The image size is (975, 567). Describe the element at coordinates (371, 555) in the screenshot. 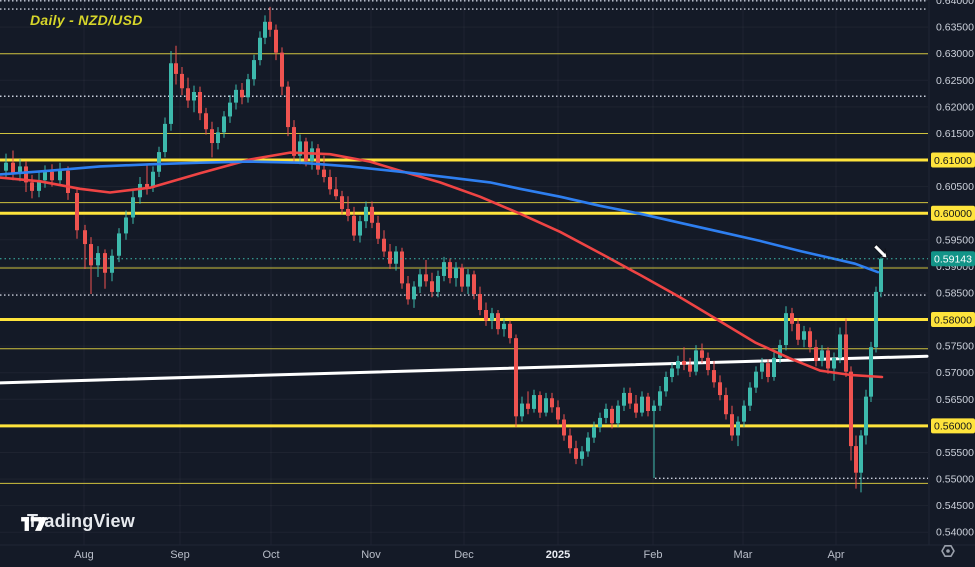

I see `time-axis-label: Nov` at that location.